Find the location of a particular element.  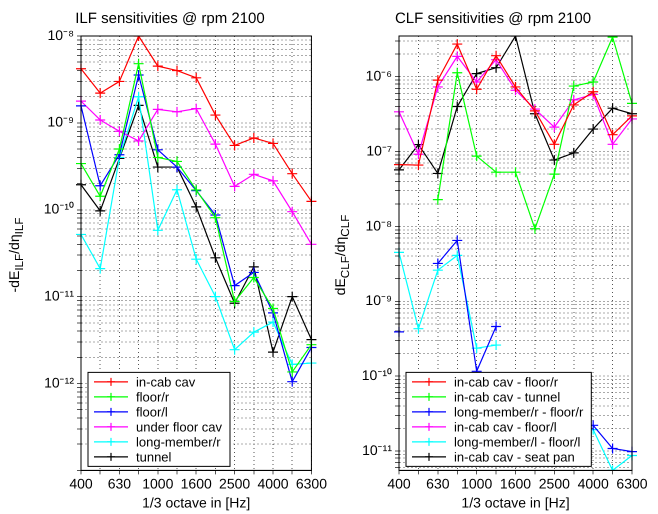

legend-label: in-cab cav - floor/r is located at coordinates (506, 382).